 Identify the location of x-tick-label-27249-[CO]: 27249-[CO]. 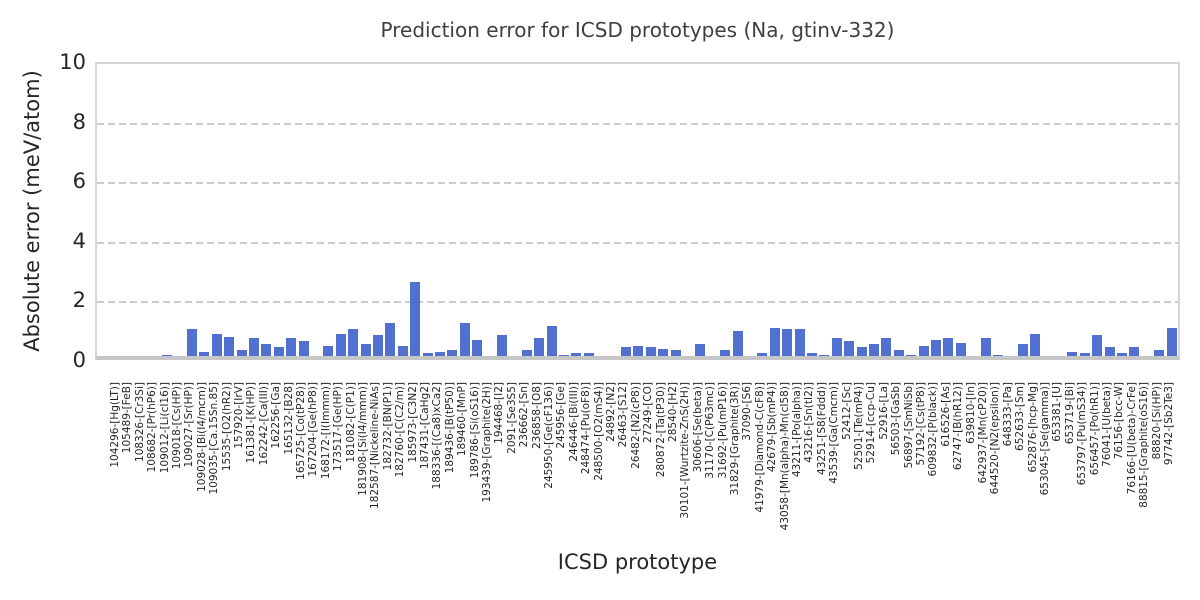
(648, 412).